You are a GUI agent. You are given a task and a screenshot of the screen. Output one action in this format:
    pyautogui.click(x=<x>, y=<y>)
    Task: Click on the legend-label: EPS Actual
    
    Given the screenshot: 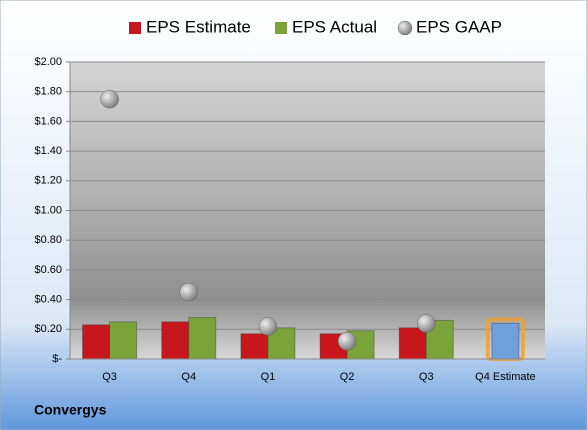 What is the action you would take?
    pyautogui.click(x=334, y=26)
    